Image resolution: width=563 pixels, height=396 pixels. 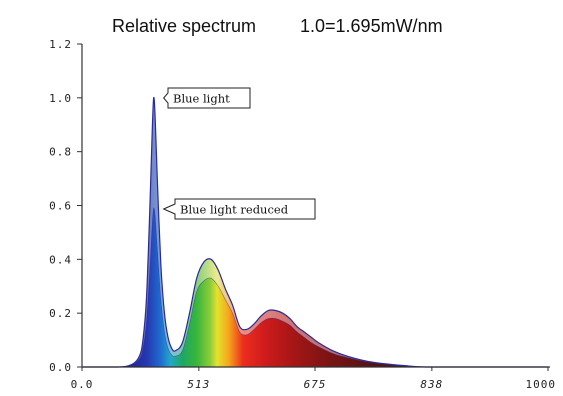 What do you see at coordinates (60, 98) in the screenshot?
I see `y-tick-label: 1.0` at bounding box center [60, 98].